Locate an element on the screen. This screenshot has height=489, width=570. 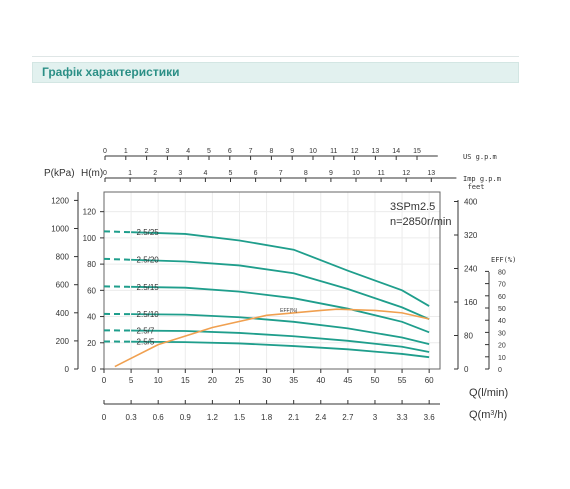
pump-model-label: 3SPm2.5 is located at coordinates (412, 207).